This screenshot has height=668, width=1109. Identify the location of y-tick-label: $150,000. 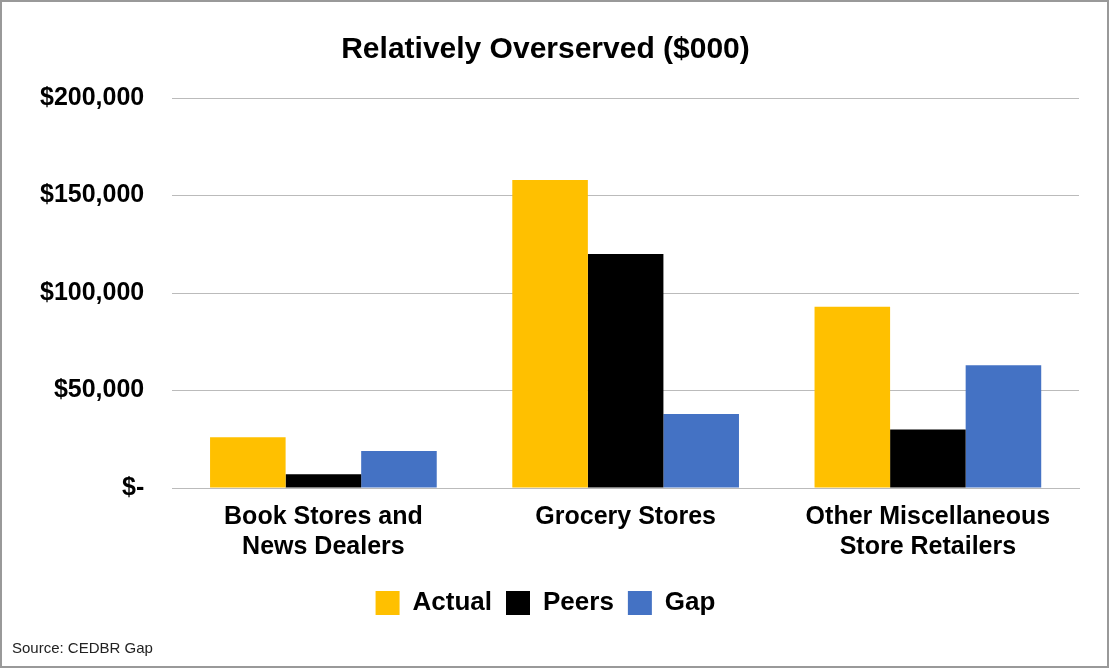
(92, 193).